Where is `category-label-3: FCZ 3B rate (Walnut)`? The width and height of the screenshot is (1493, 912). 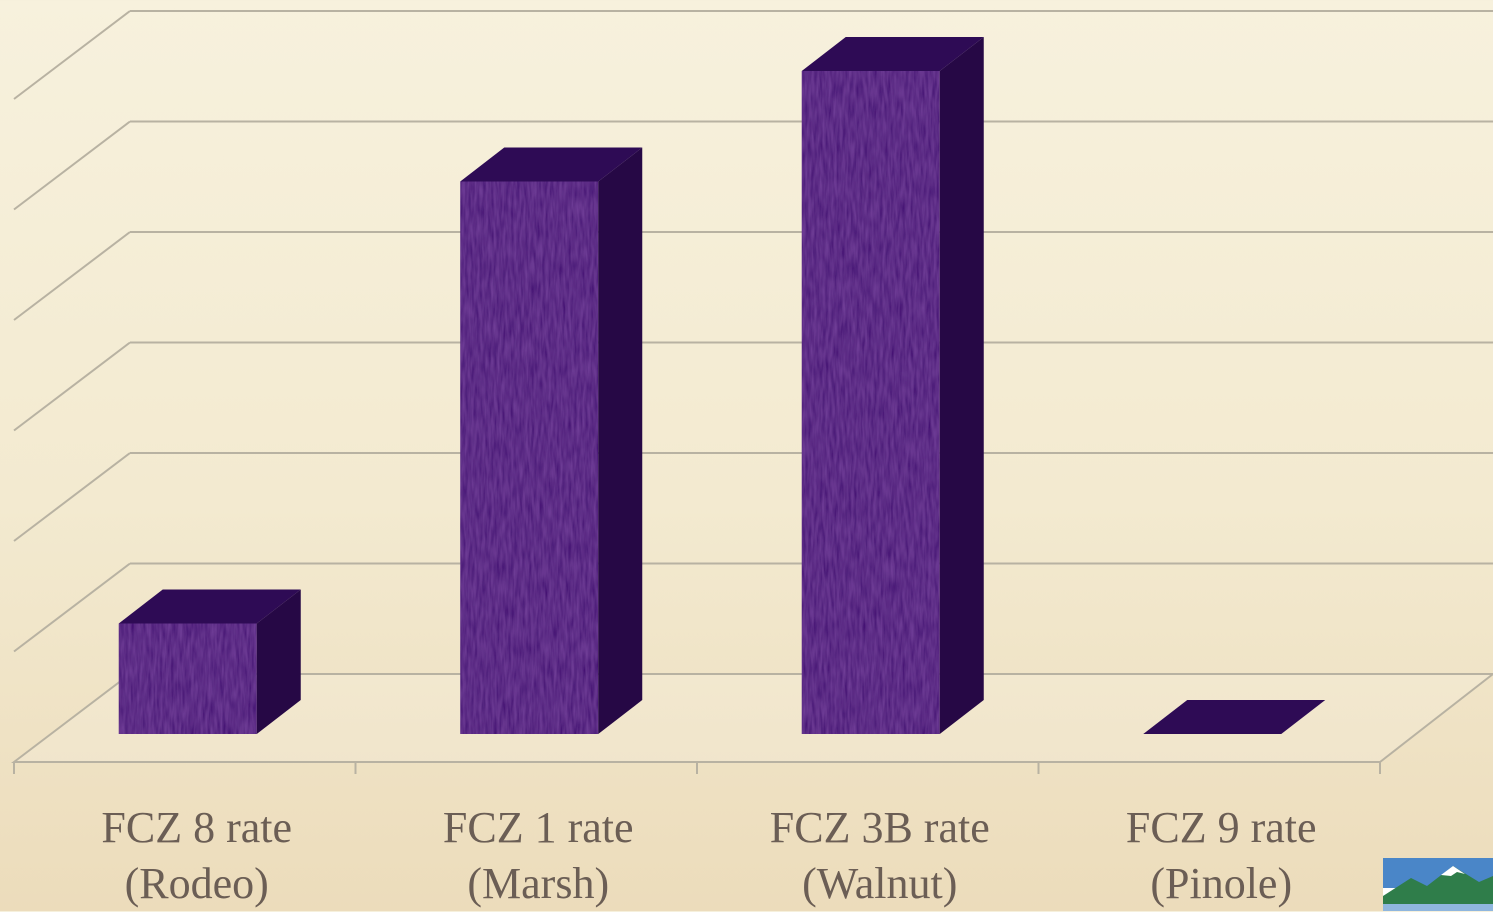 category-label-3: FCZ 3B rate (Walnut) is located at coordinates (879, 855).